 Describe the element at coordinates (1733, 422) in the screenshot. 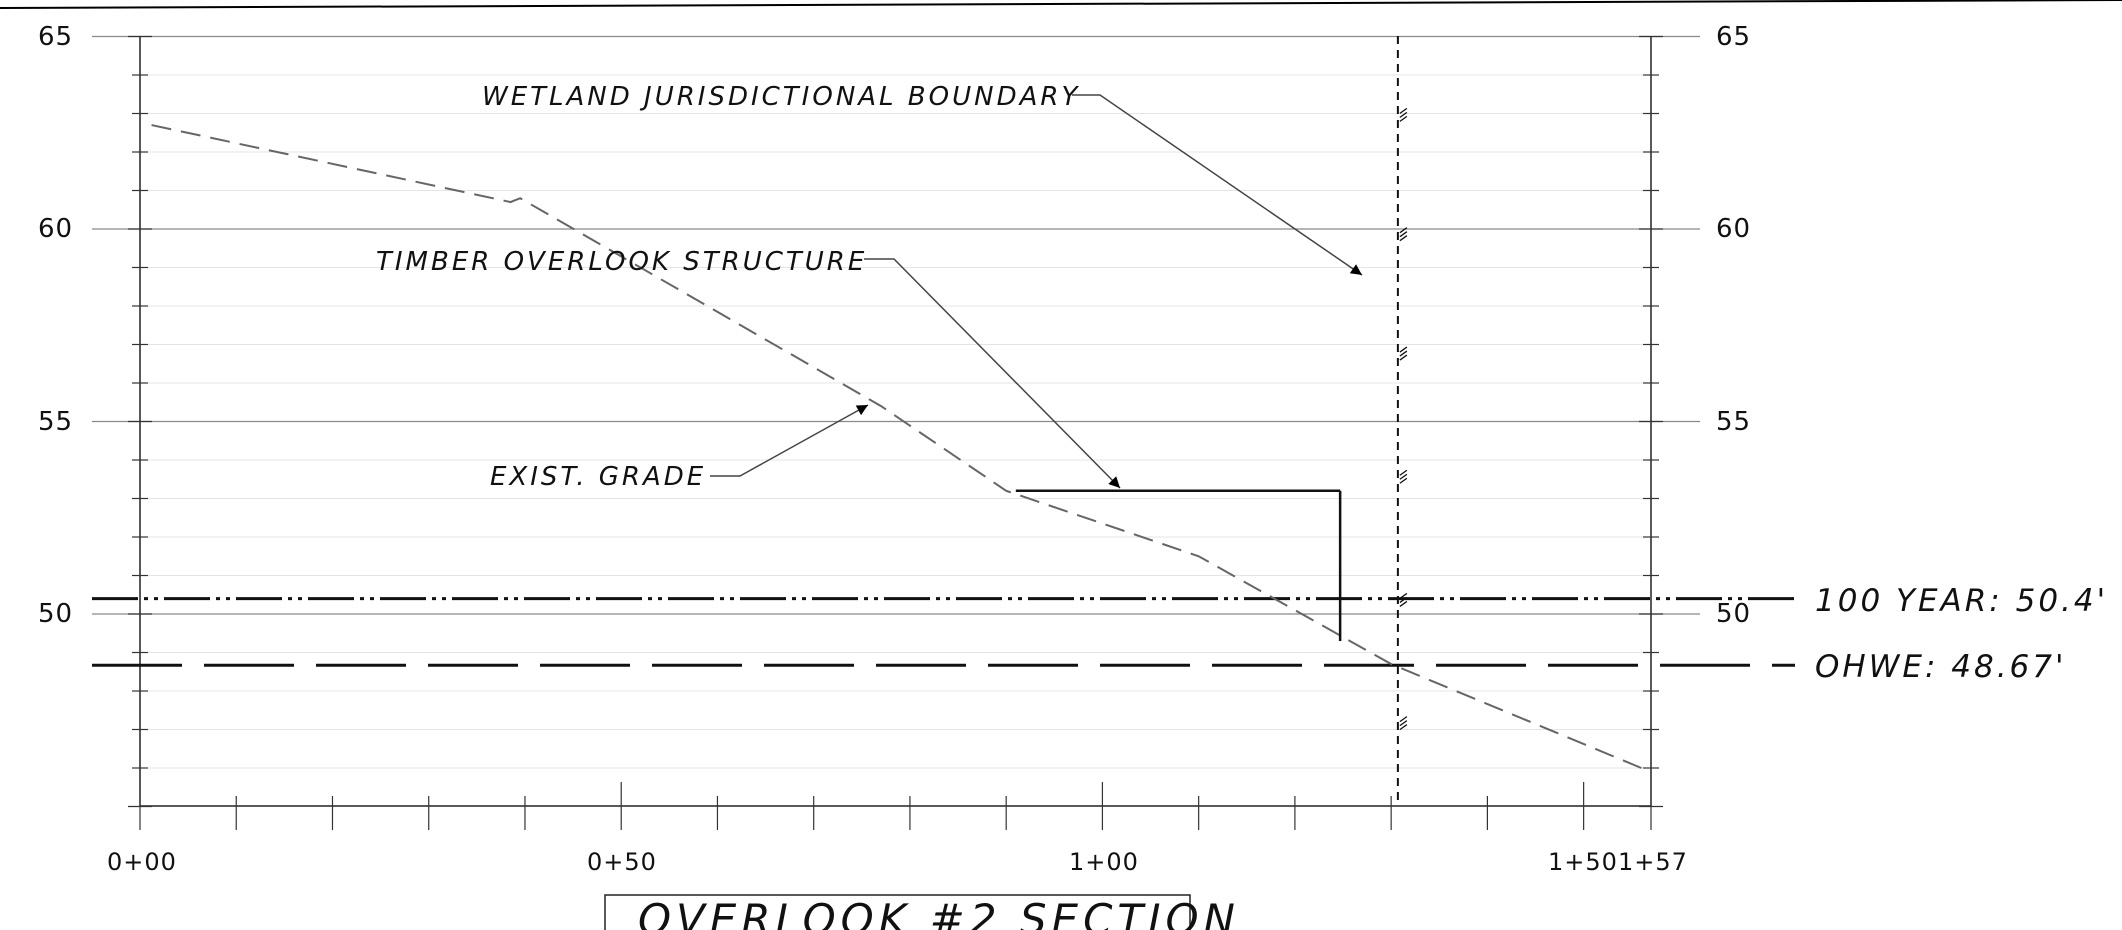

I see `y-label-right-55: 55` at that location.